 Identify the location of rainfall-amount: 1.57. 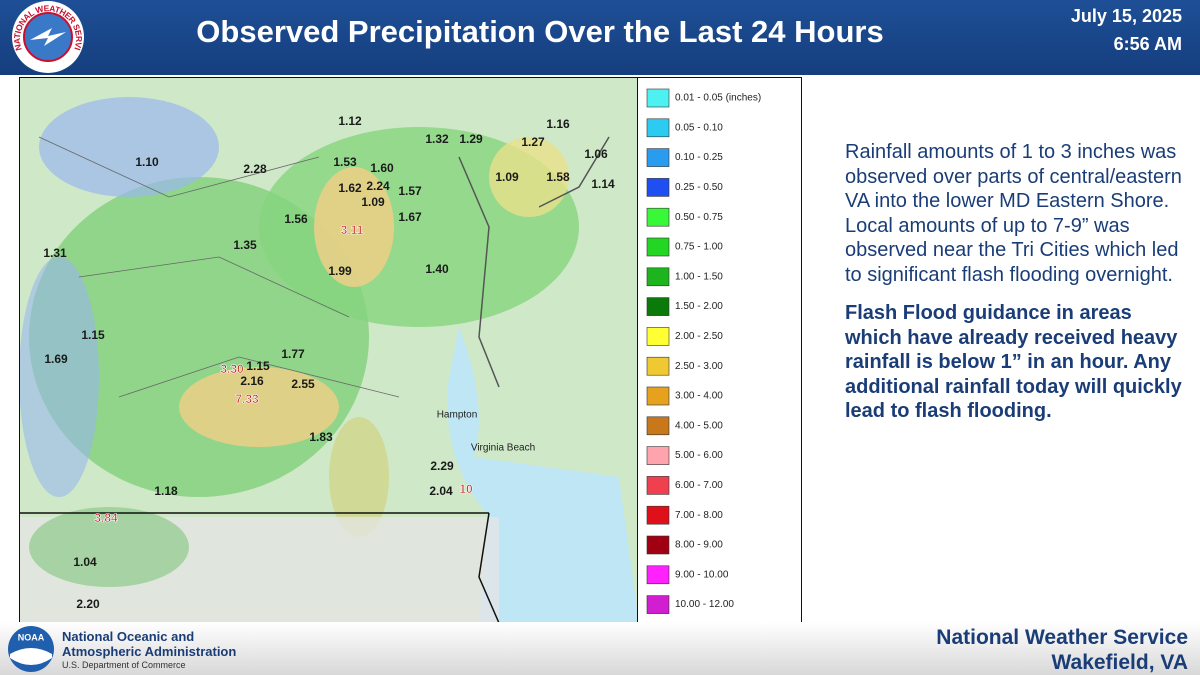
(410, 191).